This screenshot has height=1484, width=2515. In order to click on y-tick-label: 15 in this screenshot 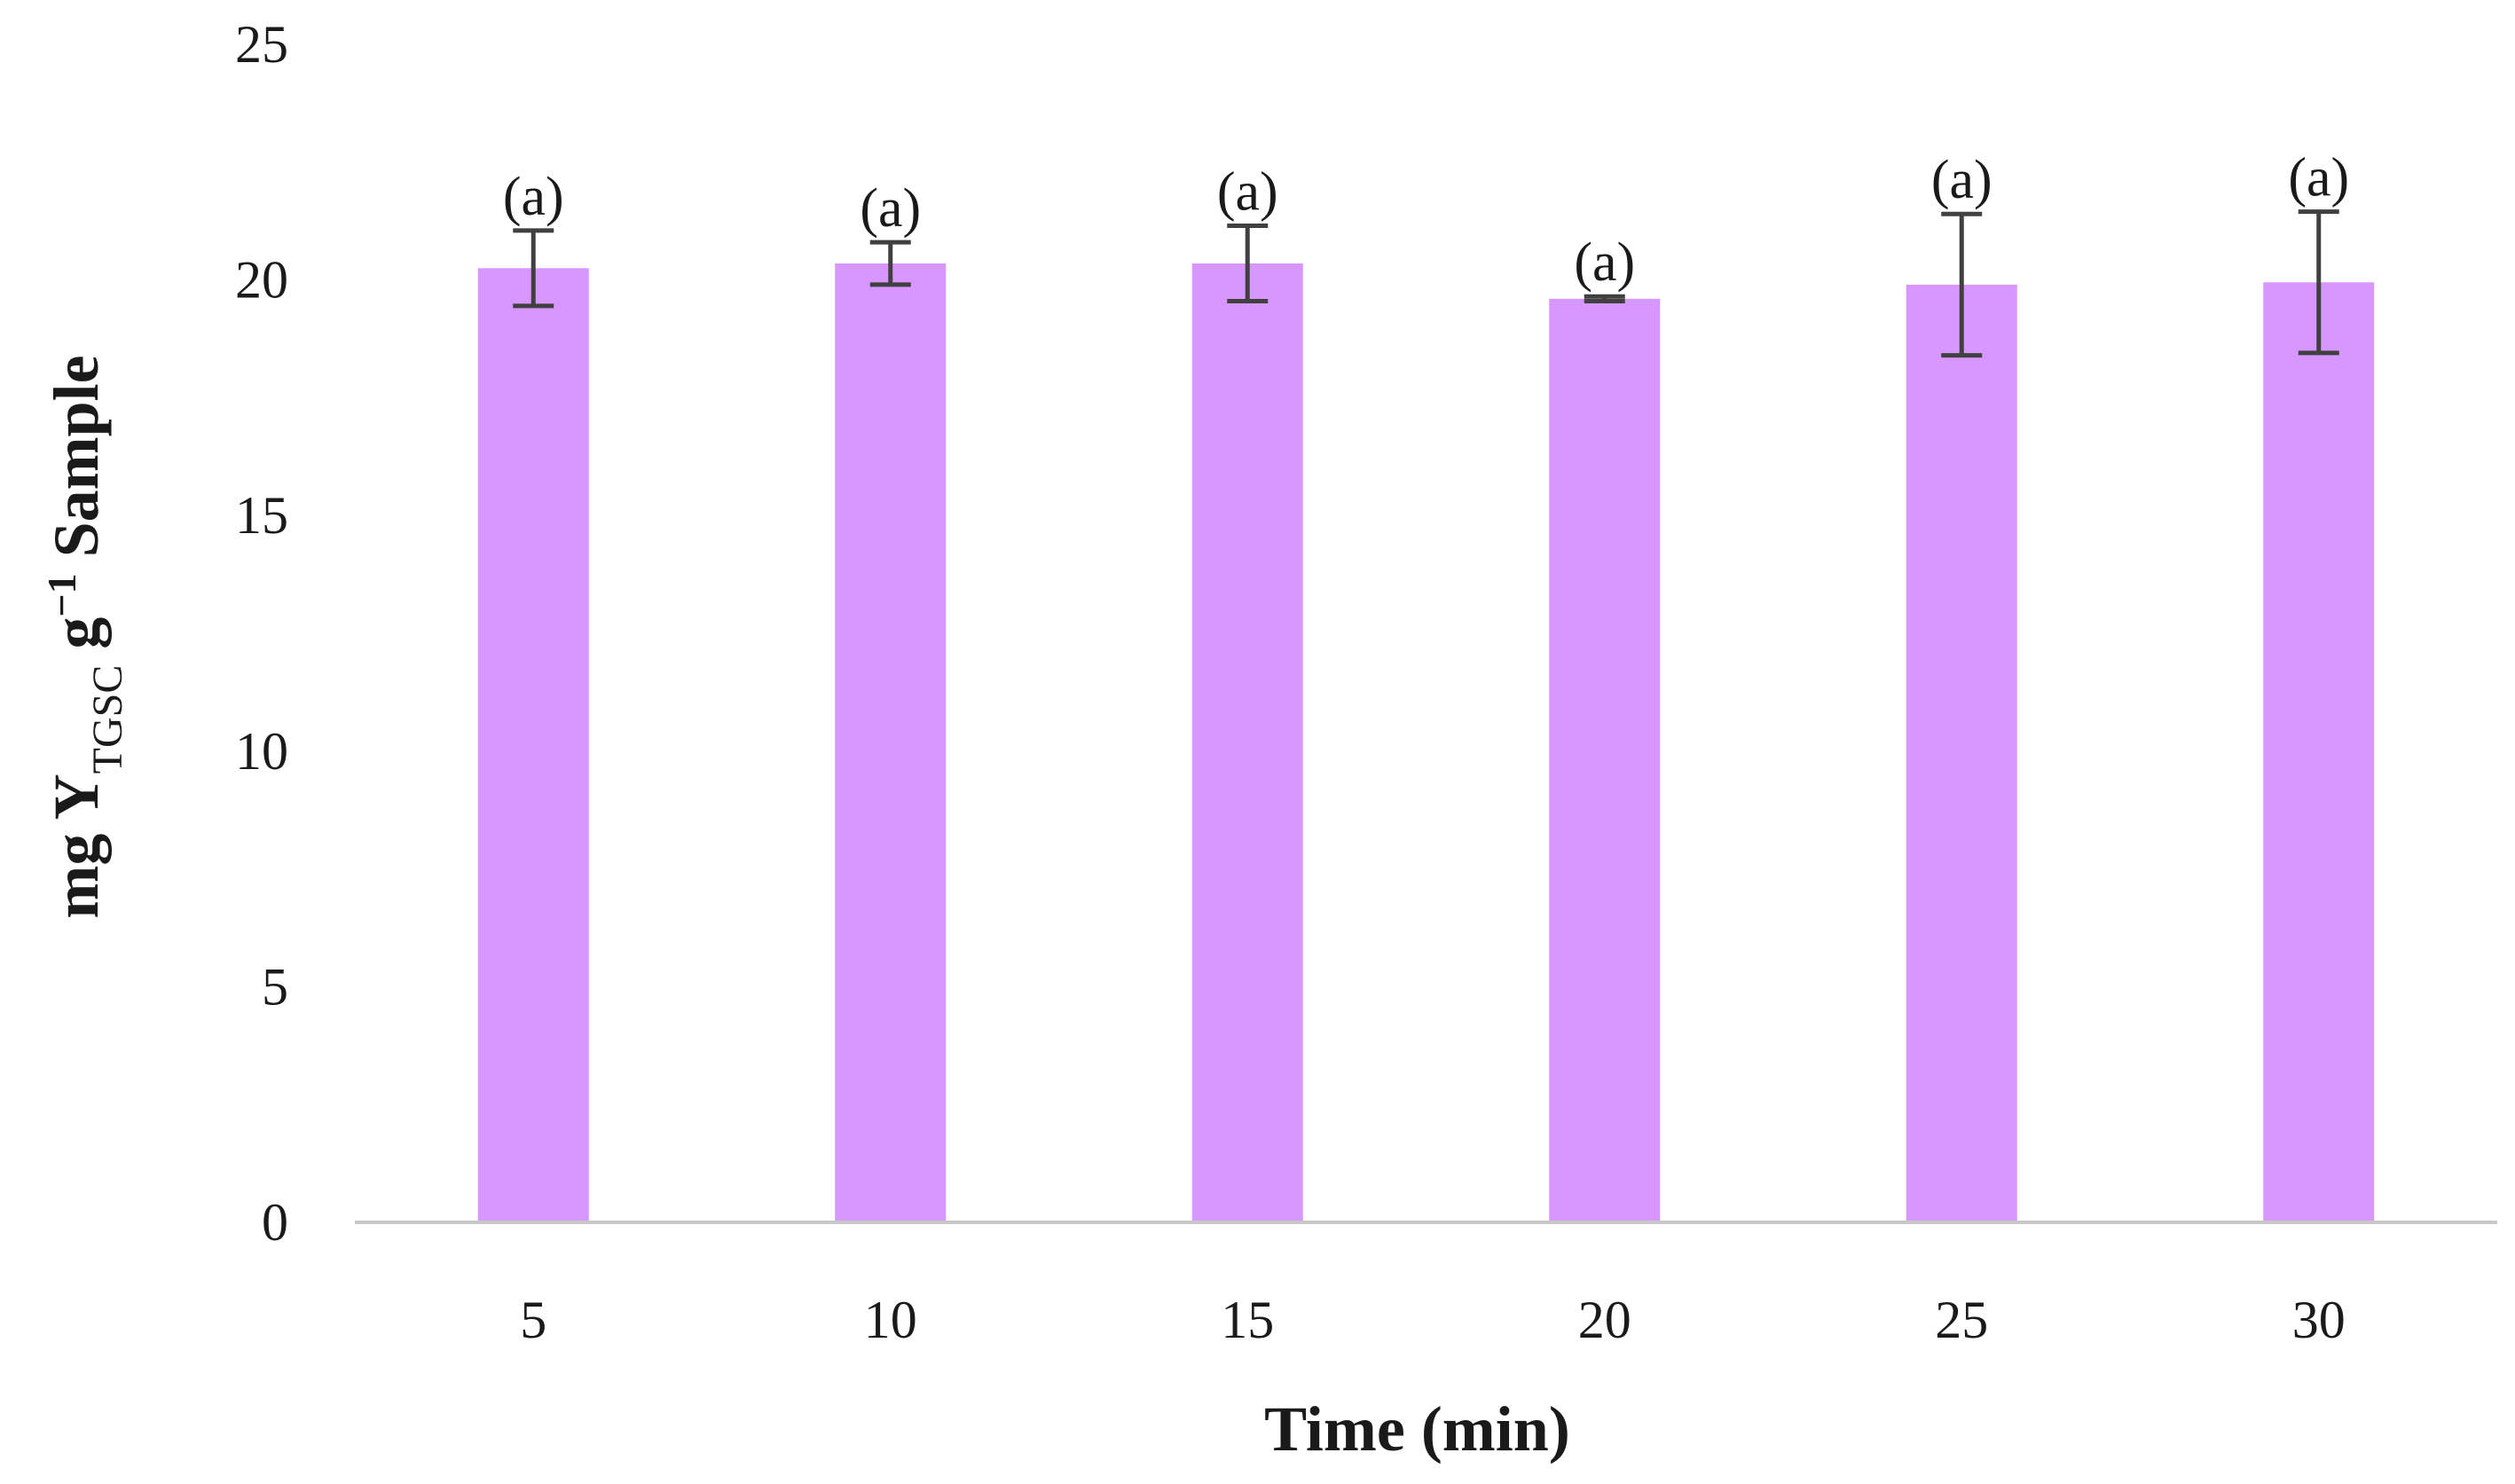, I will do `click(261, 515)`.